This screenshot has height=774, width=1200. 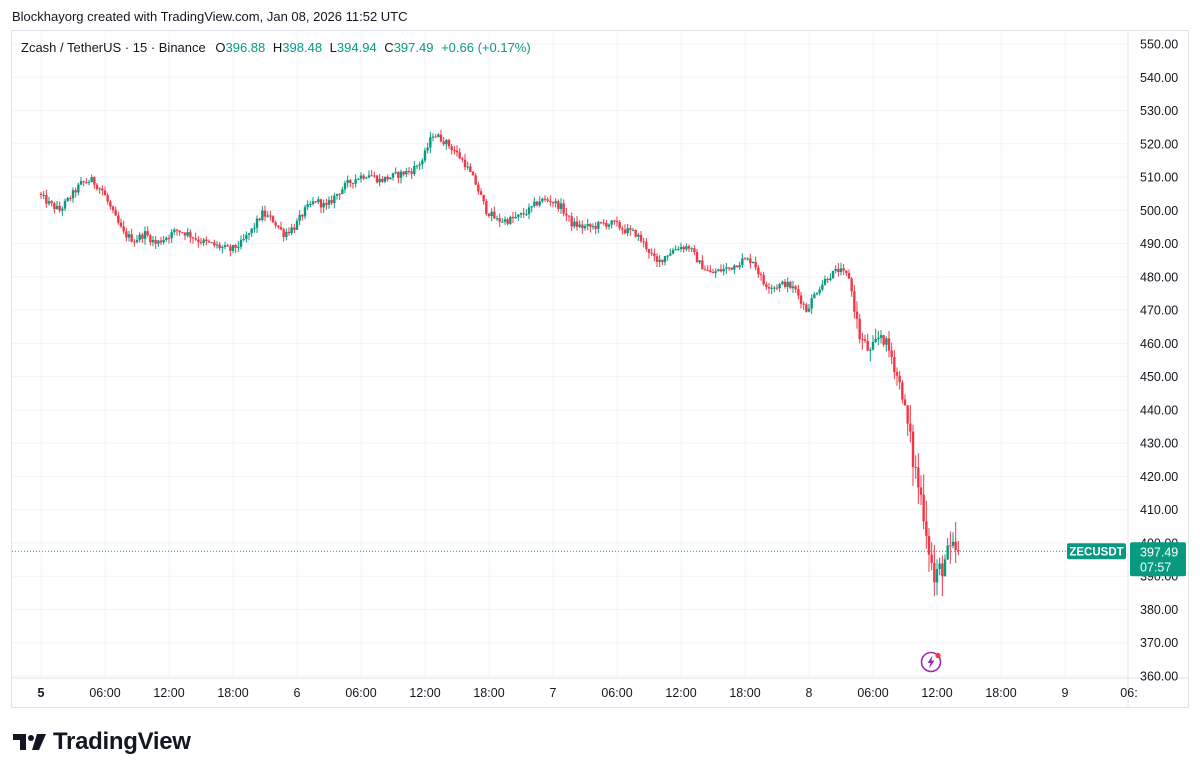 I want to click on price-tick-label: 510.00, so click(x=1159, y=178).